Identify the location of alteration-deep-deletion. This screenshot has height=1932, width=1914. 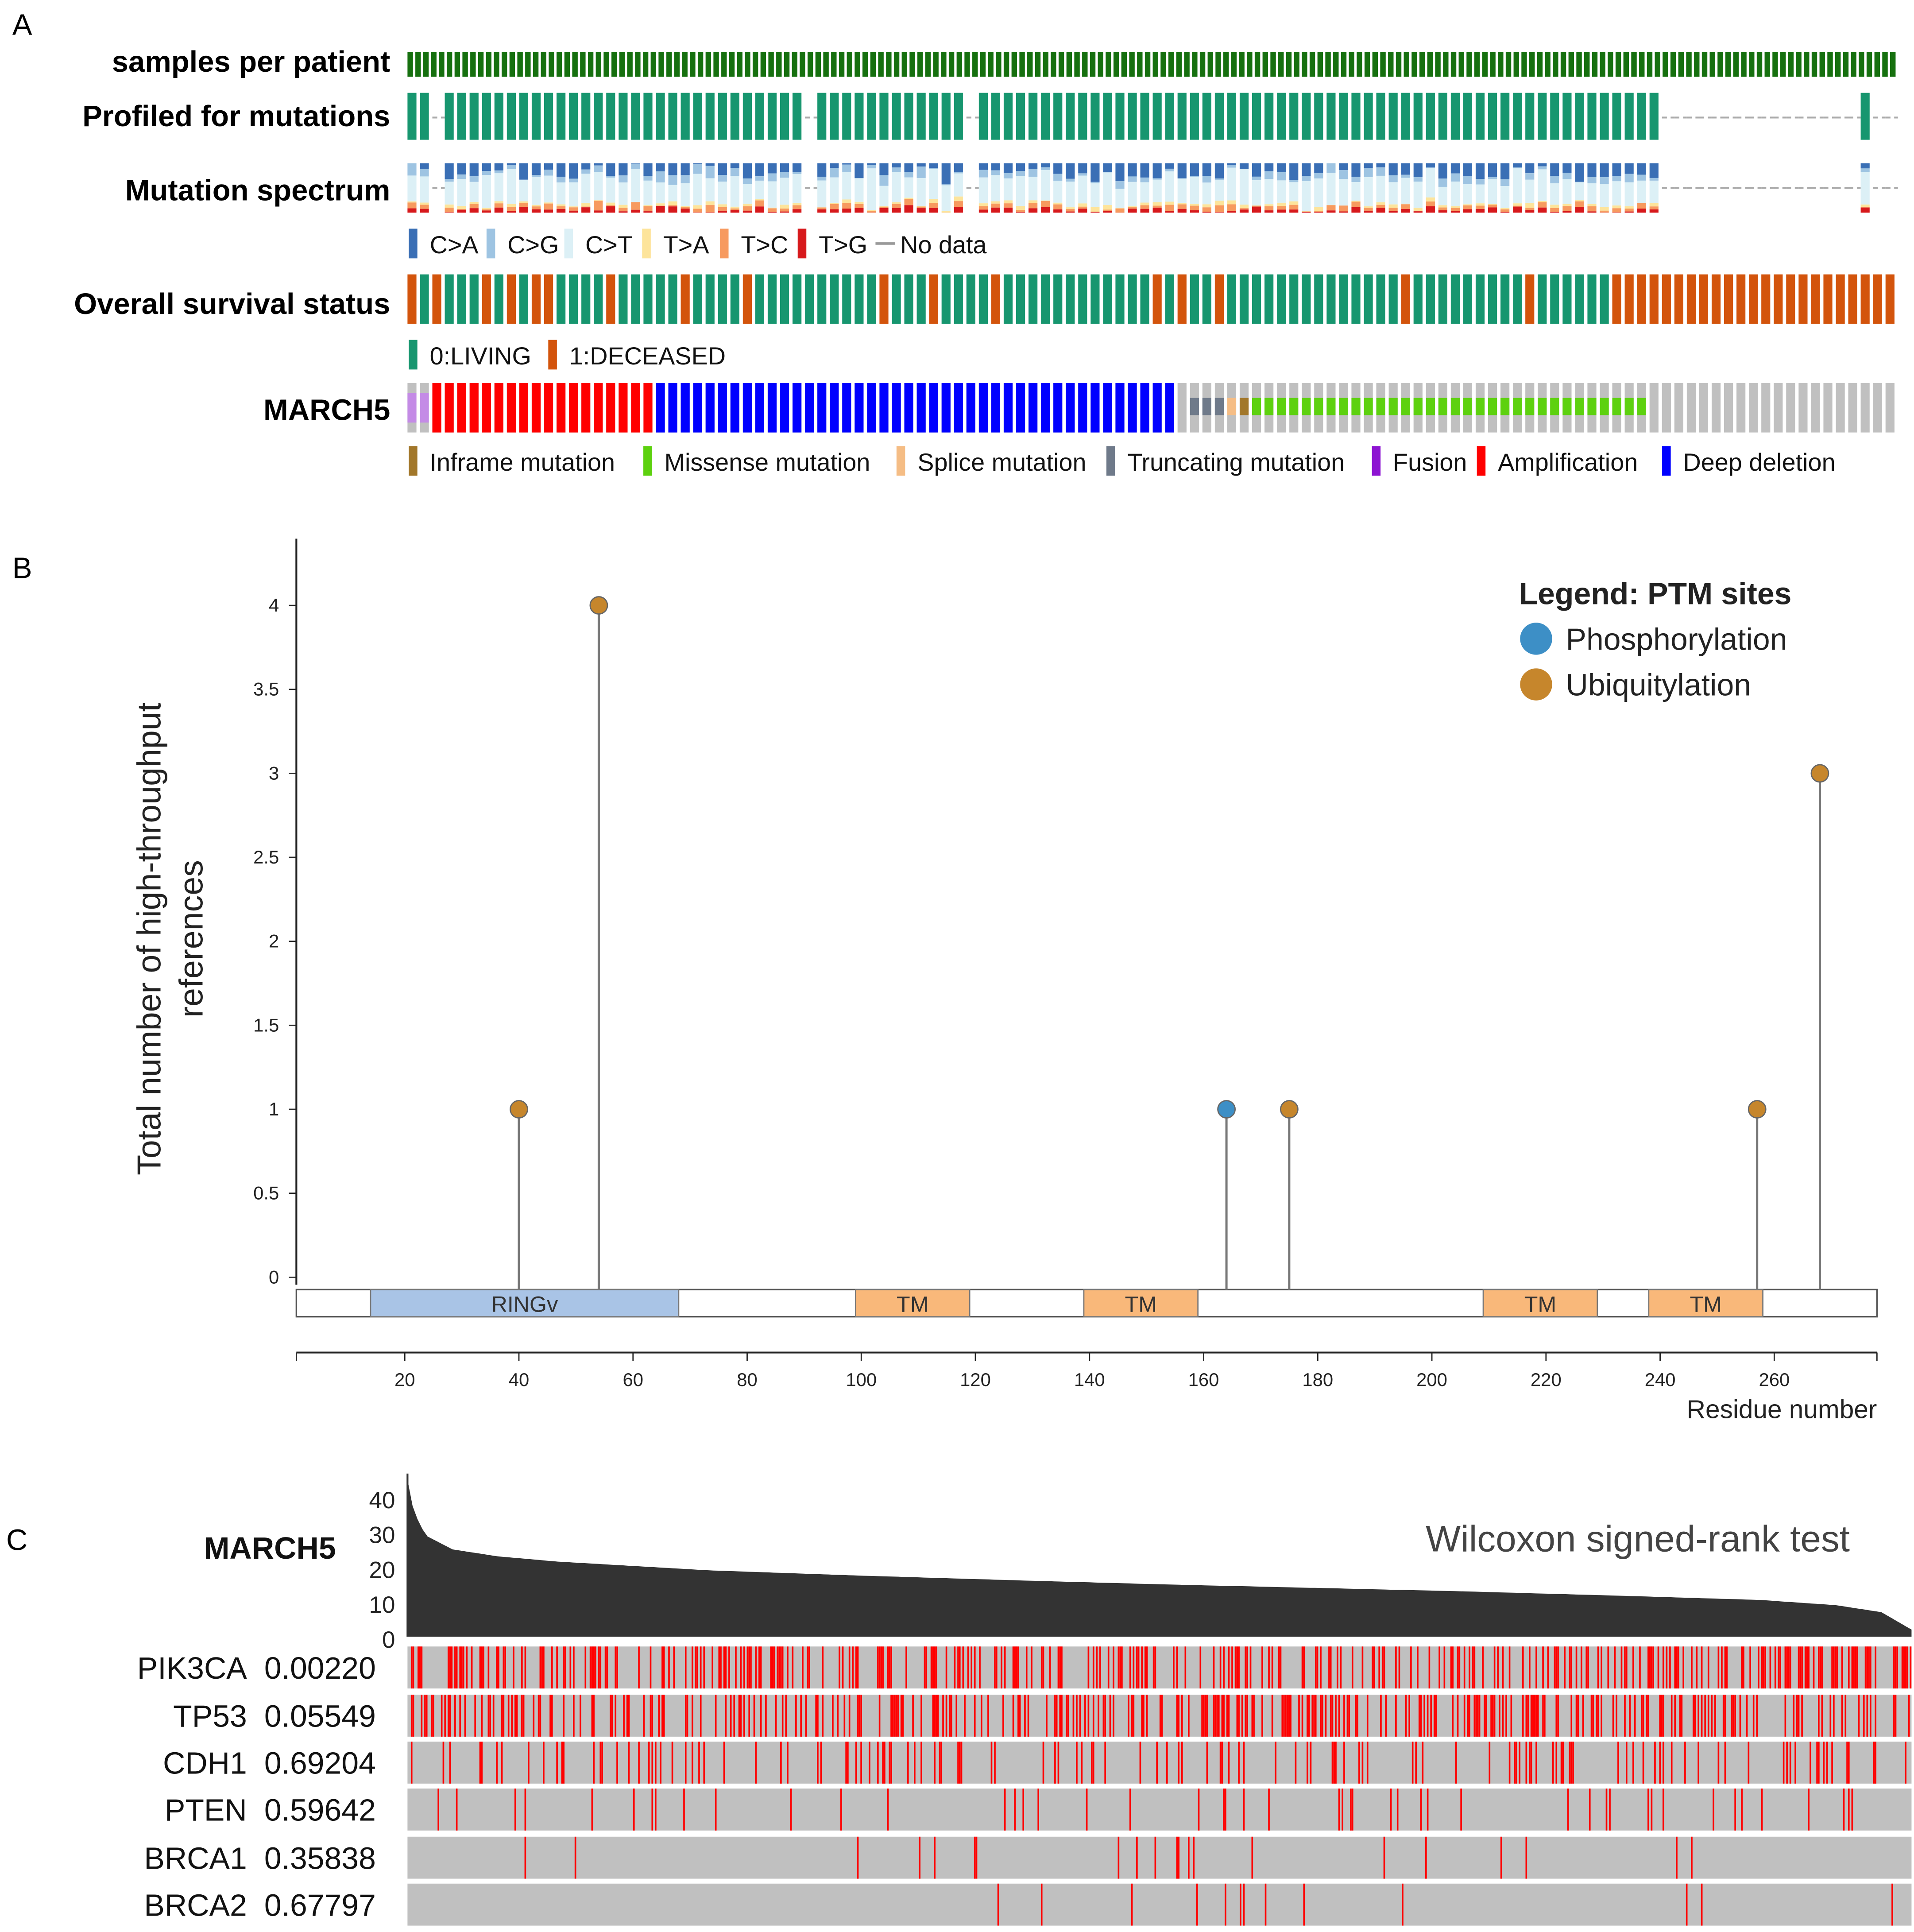
(1045, 408).